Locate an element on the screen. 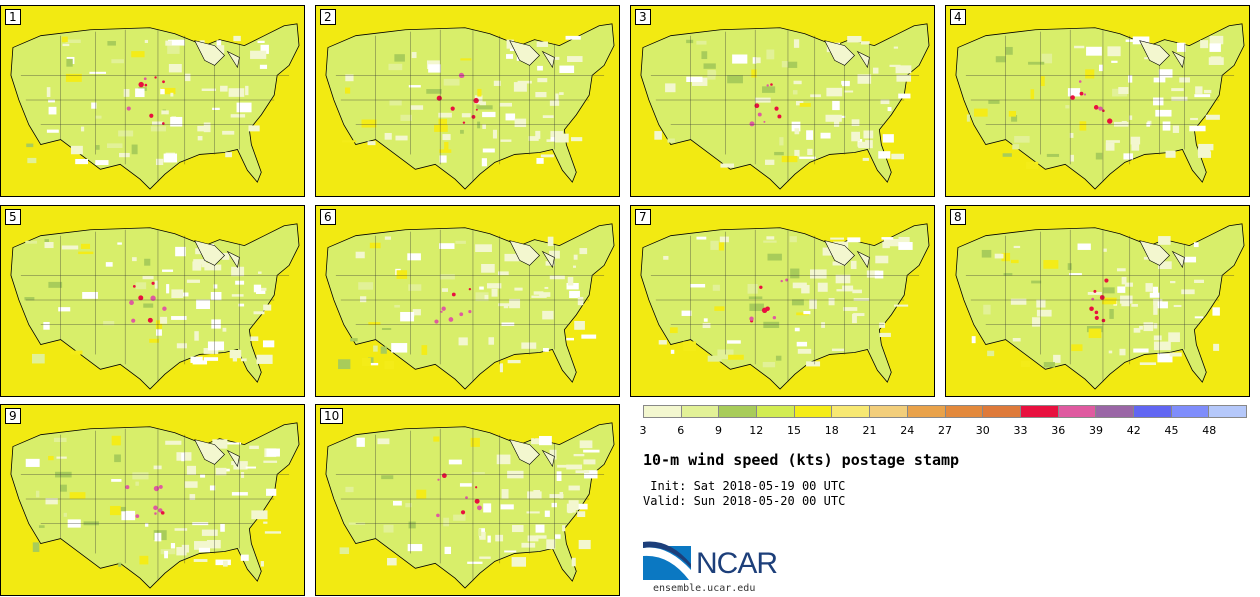  member-number-label: 1 is located at coordinates (13, 17).